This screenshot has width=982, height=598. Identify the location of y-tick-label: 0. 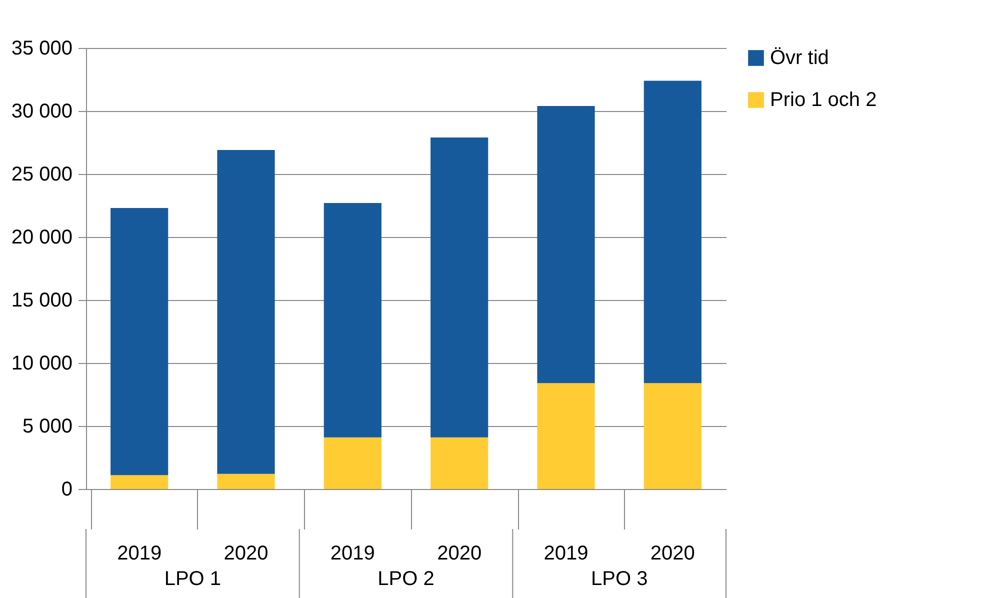
(66, 489).